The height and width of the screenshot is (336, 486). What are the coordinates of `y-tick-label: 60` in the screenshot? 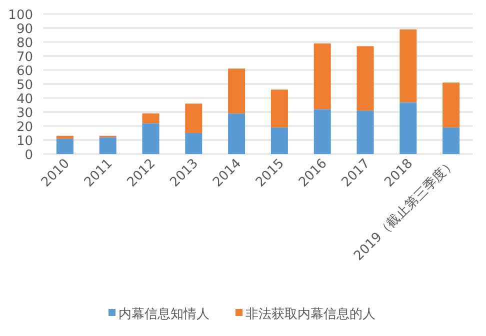 It's located at (24, 71).